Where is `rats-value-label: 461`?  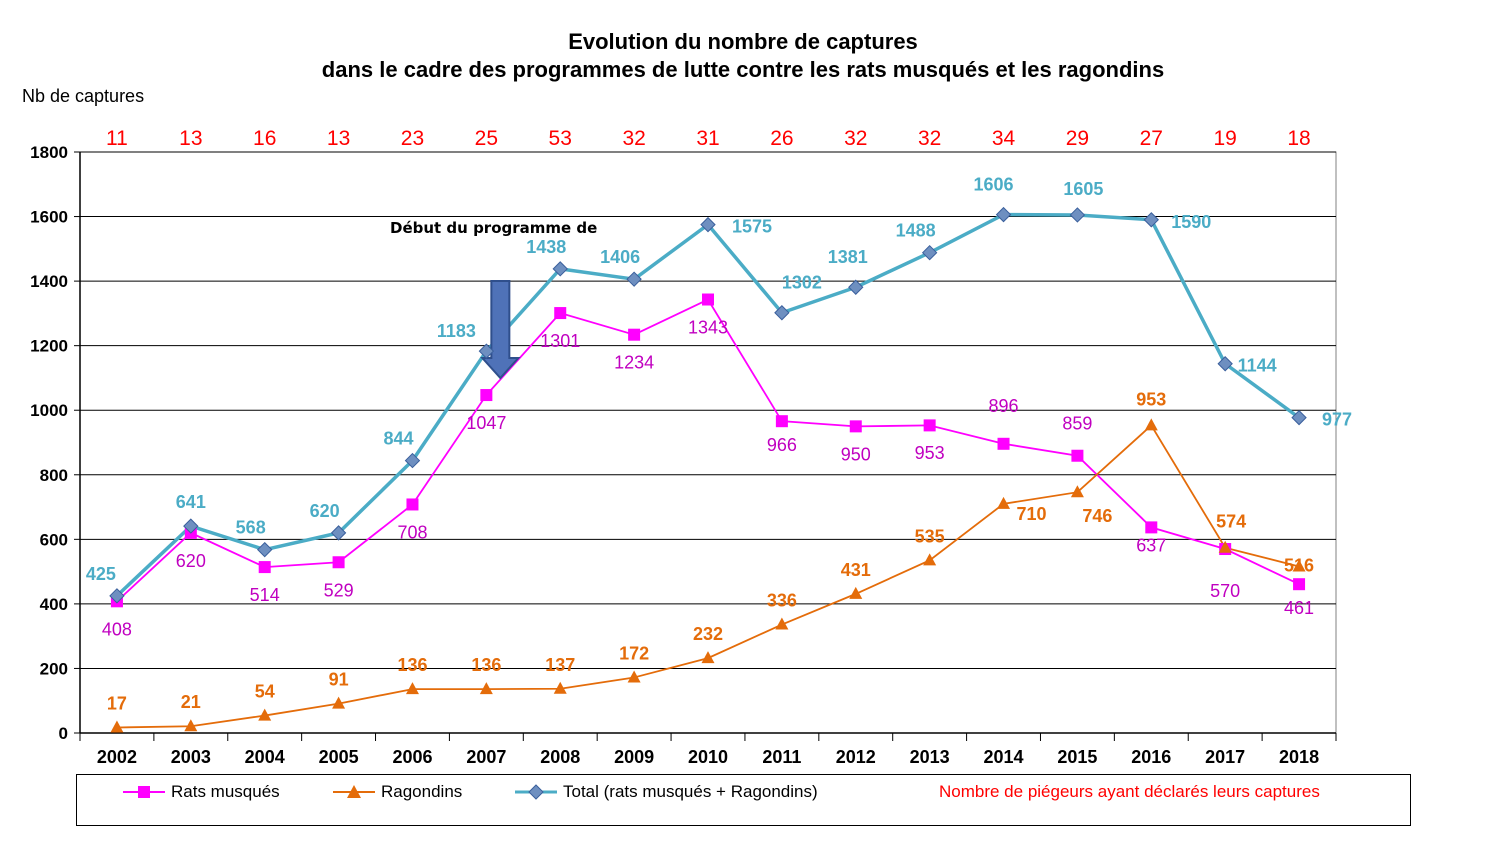 rats-value-label: 461 is located at coordinates (1299, 608).